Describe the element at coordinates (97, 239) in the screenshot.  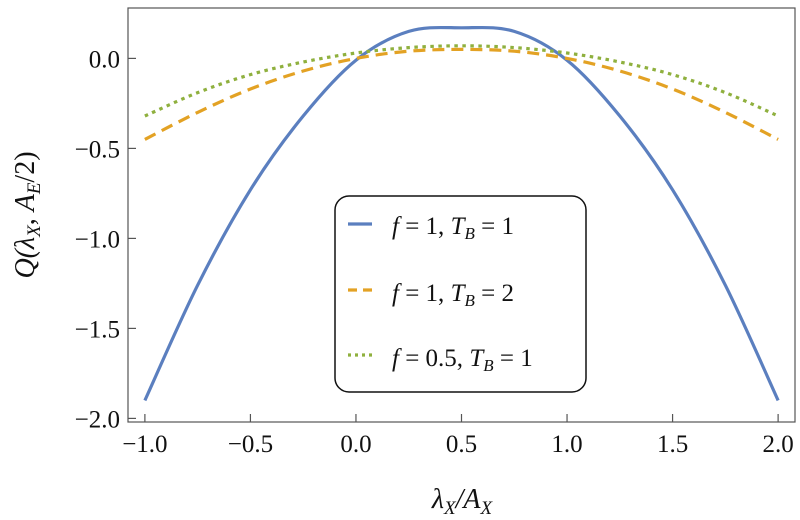
I see `y-tick-label: −1.0` at that location.